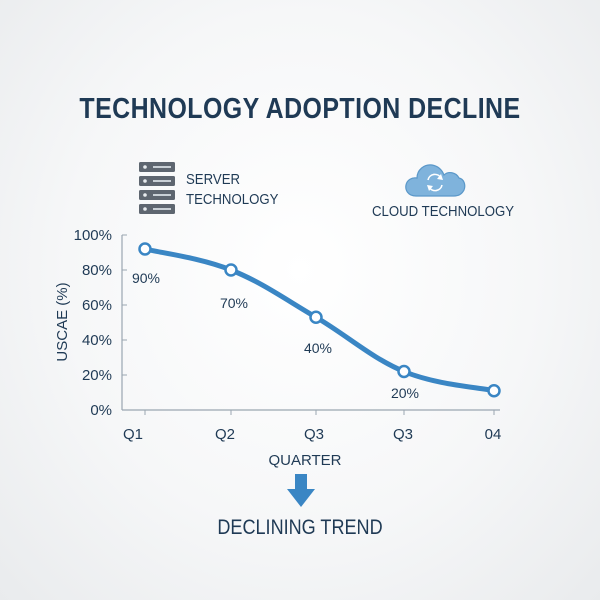  Describe the element at coordinates (300, 527) in the screenshot. I see `declining-trend-label: DECLINING TREND` at that location.